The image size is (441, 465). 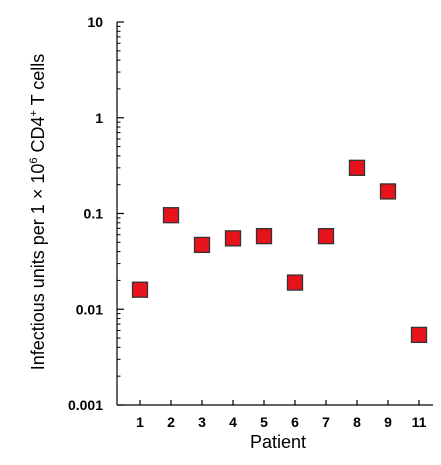 I want to click on y-axis: 0.001 0.01 0.1 1 10, so click(x=96, y=213).